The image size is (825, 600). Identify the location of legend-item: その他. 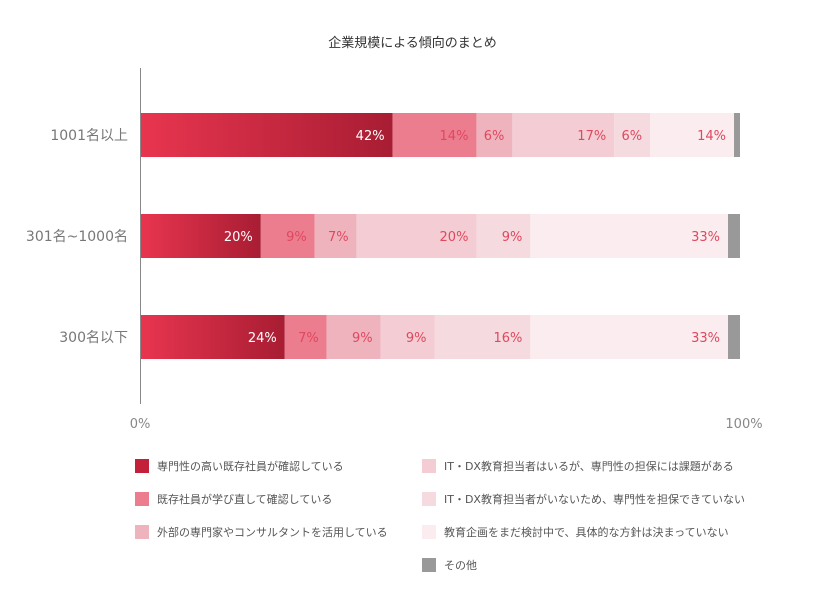
(449, 565).